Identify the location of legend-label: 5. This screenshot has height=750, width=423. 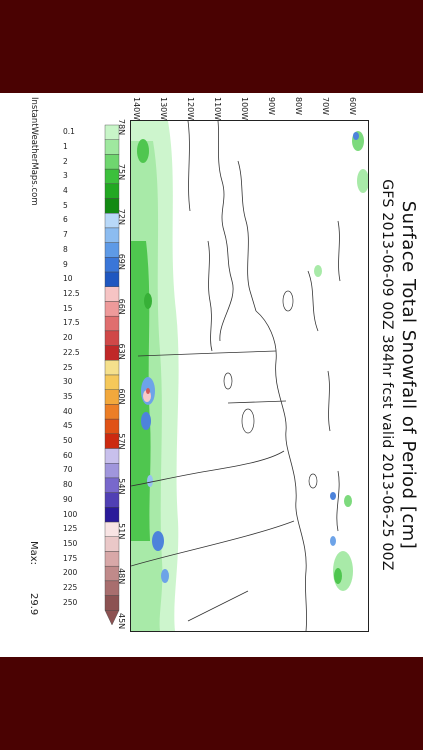
(65, 205).